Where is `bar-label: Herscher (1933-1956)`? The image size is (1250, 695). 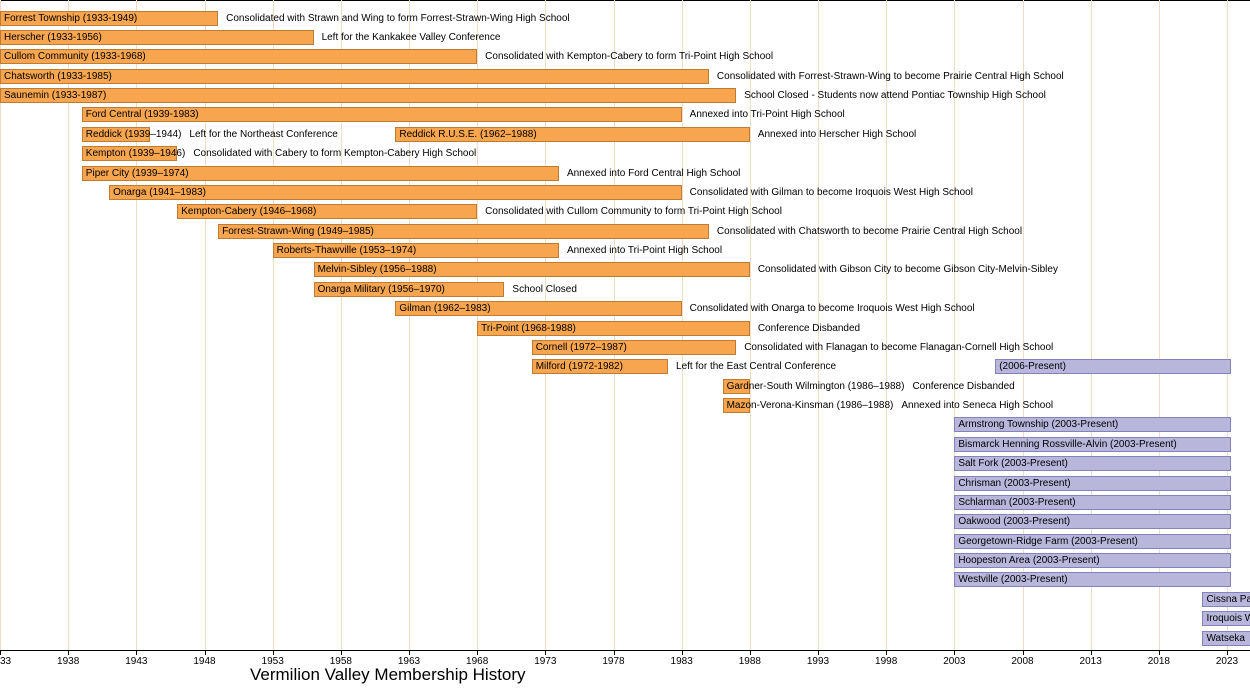
bar-label: Herscher (1933-1956) is located at coordinates (53, 37).